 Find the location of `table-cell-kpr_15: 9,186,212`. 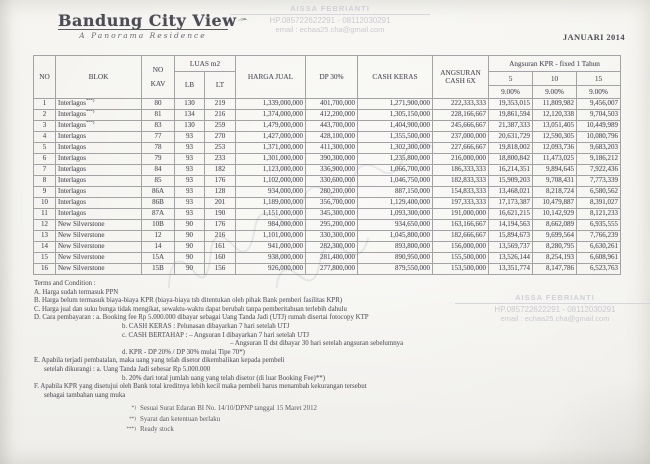

table-cell-kpr_15: 9,186,212 is located at coordinates (599, 159).